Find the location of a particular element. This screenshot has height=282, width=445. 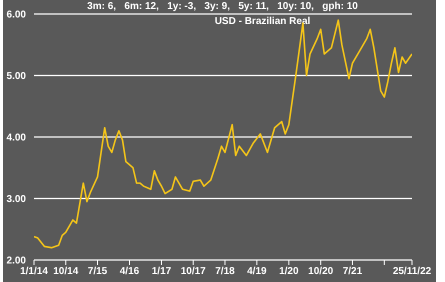

x-tick-label: 7/18 is located at coordinates (225, 272).